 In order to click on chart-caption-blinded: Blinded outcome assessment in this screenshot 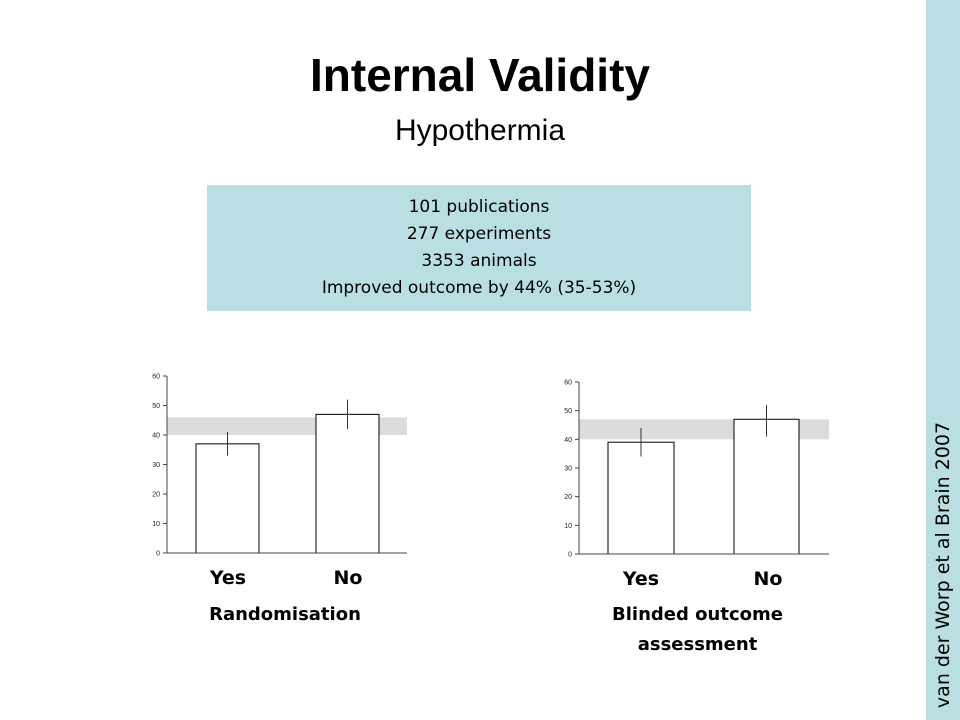, I will do `click(697, 629)`.